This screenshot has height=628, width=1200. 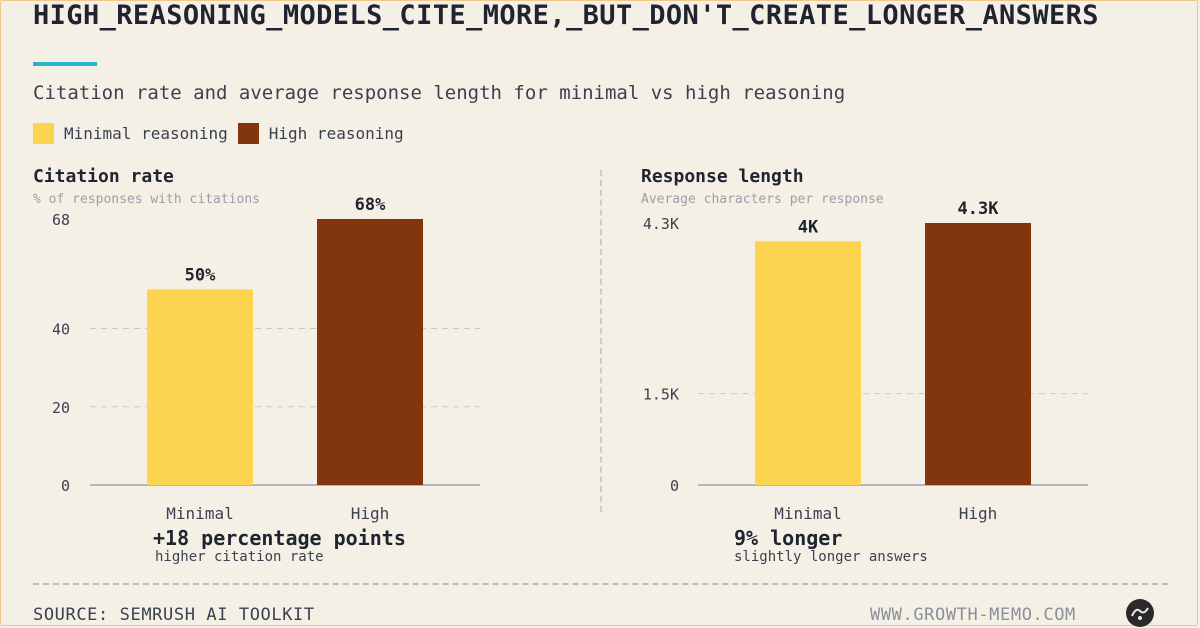 I want to click on footer-divider, so click(x=600, y=584).